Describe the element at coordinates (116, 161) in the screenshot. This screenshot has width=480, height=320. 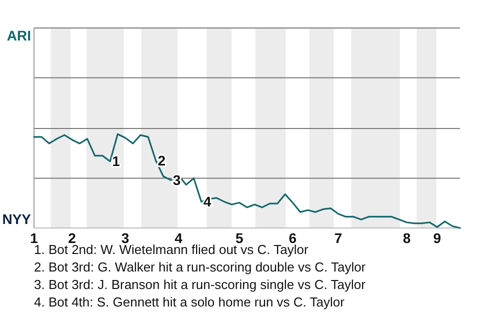
I see `annotation: 1` at that location.